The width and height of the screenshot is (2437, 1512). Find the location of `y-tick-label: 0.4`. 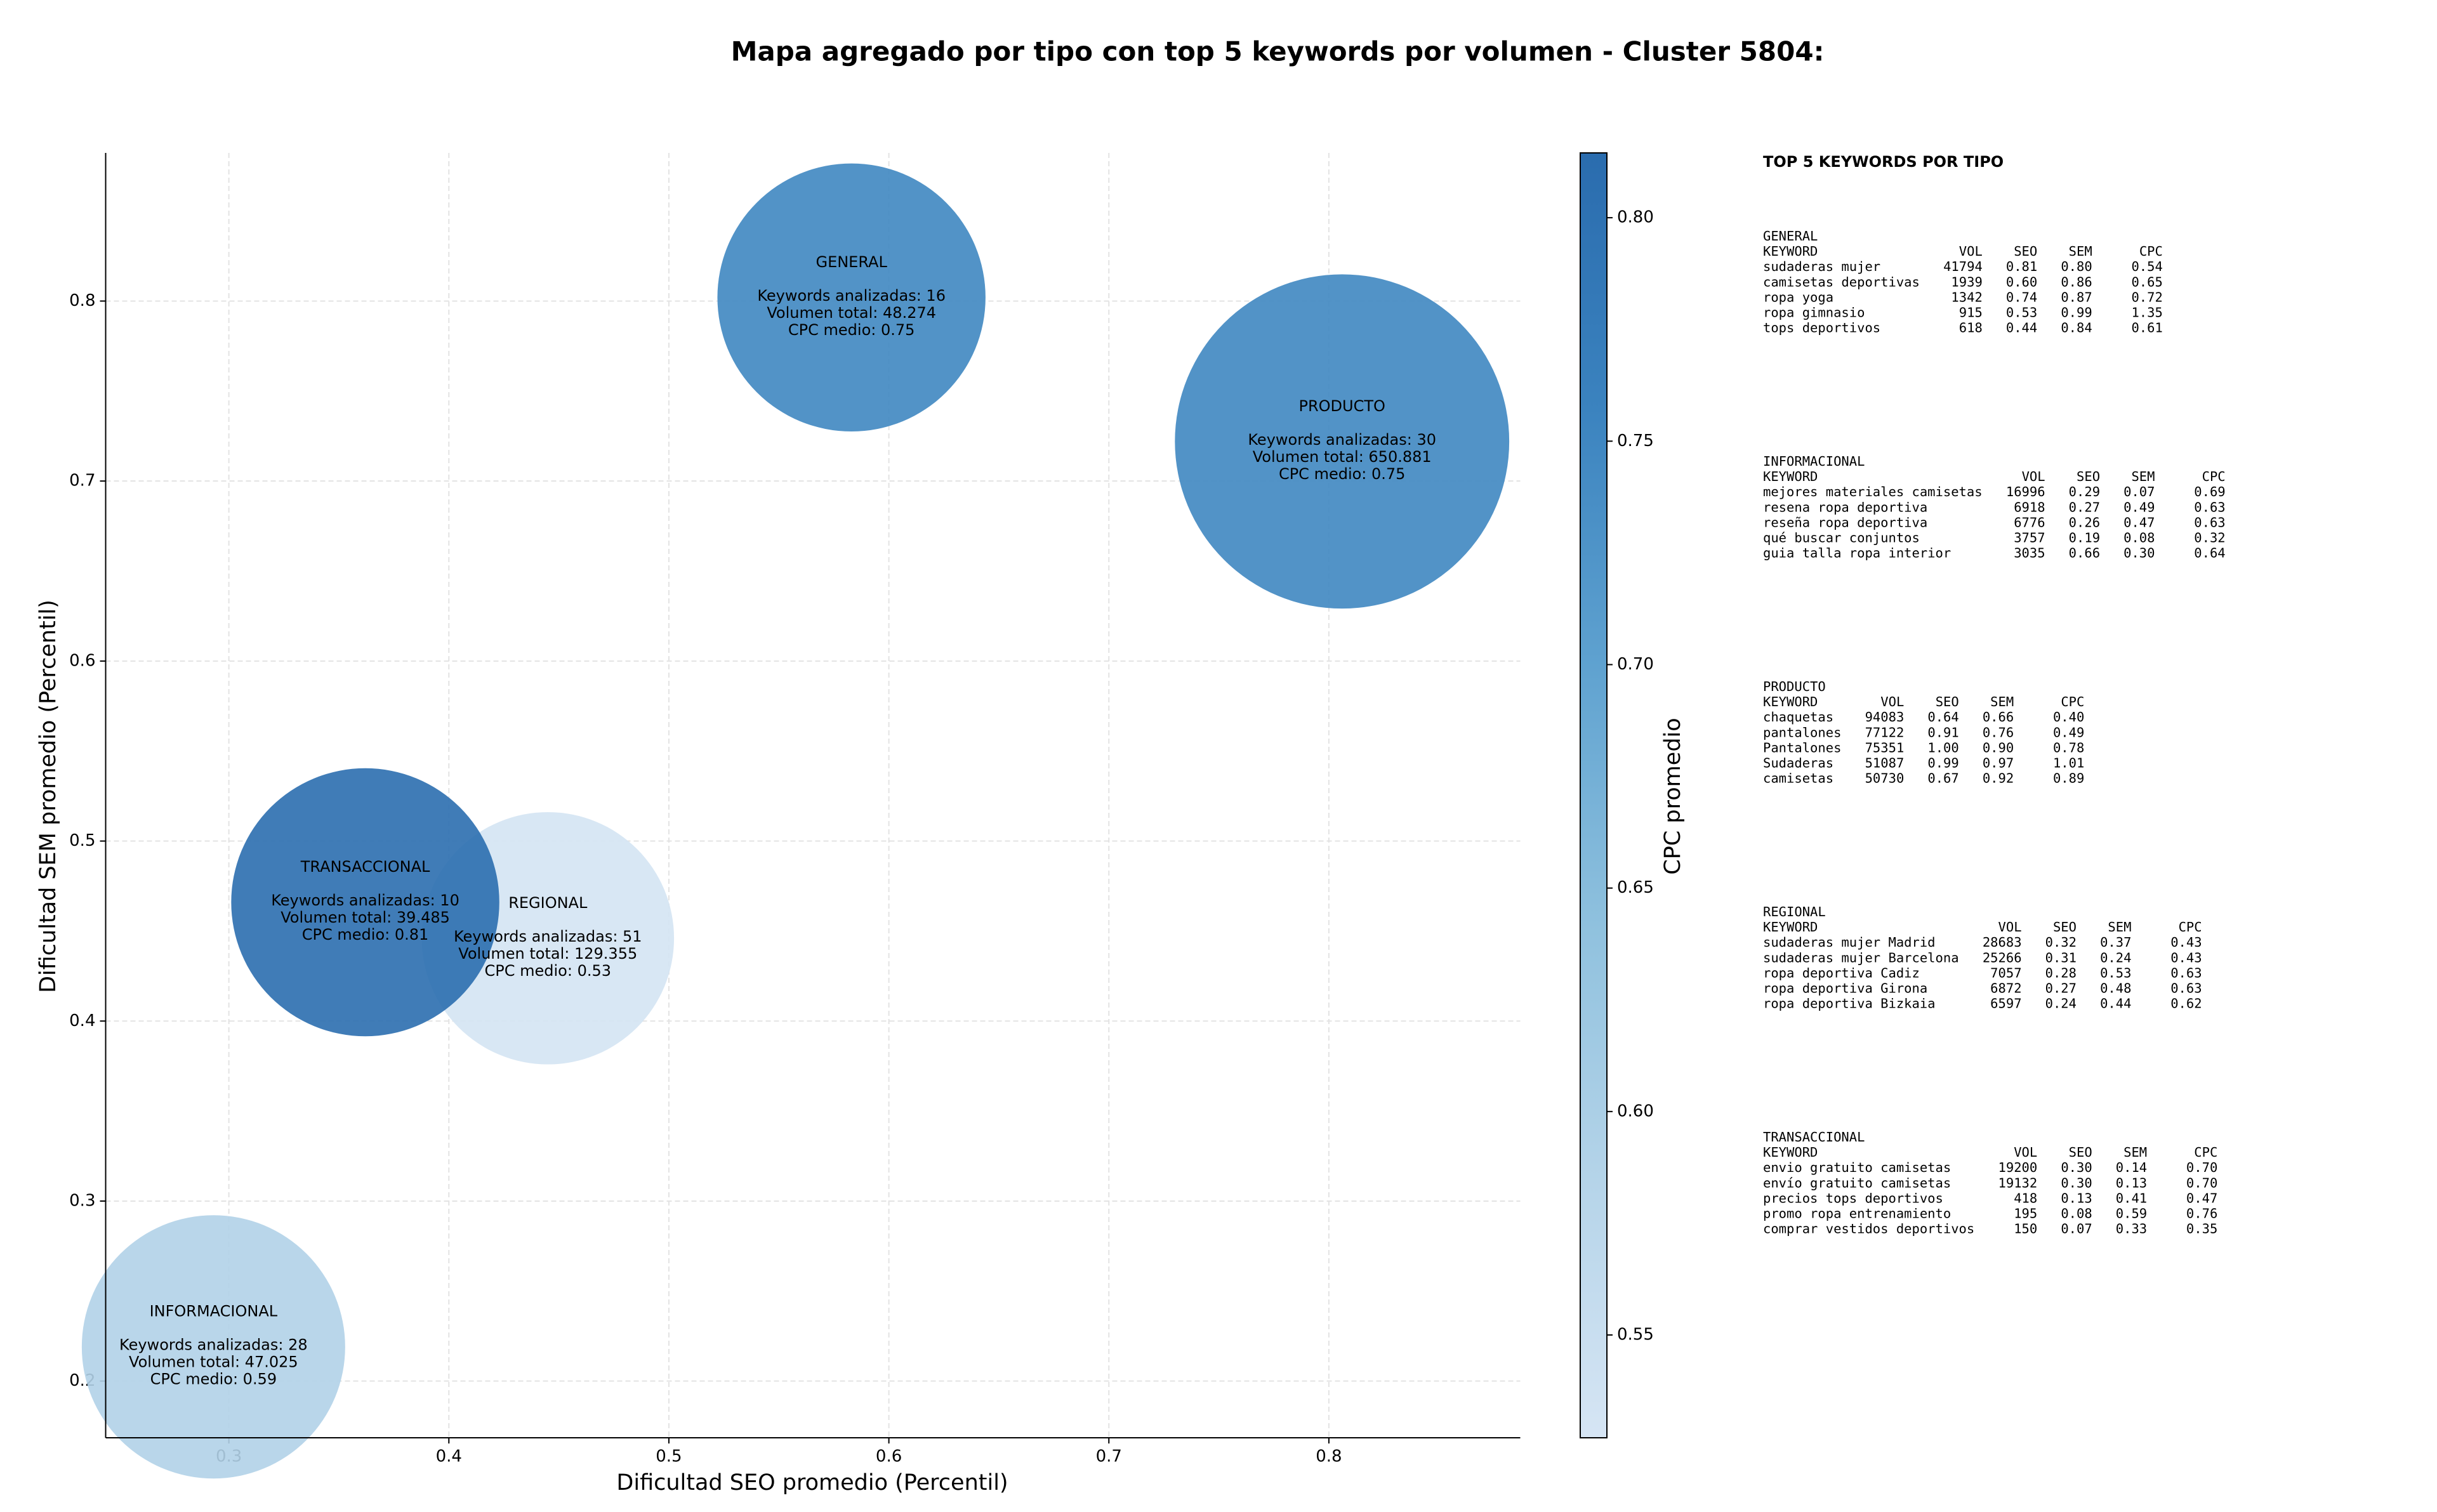

y-tick-label: 0.4 is located at coordinates (82, 1021).